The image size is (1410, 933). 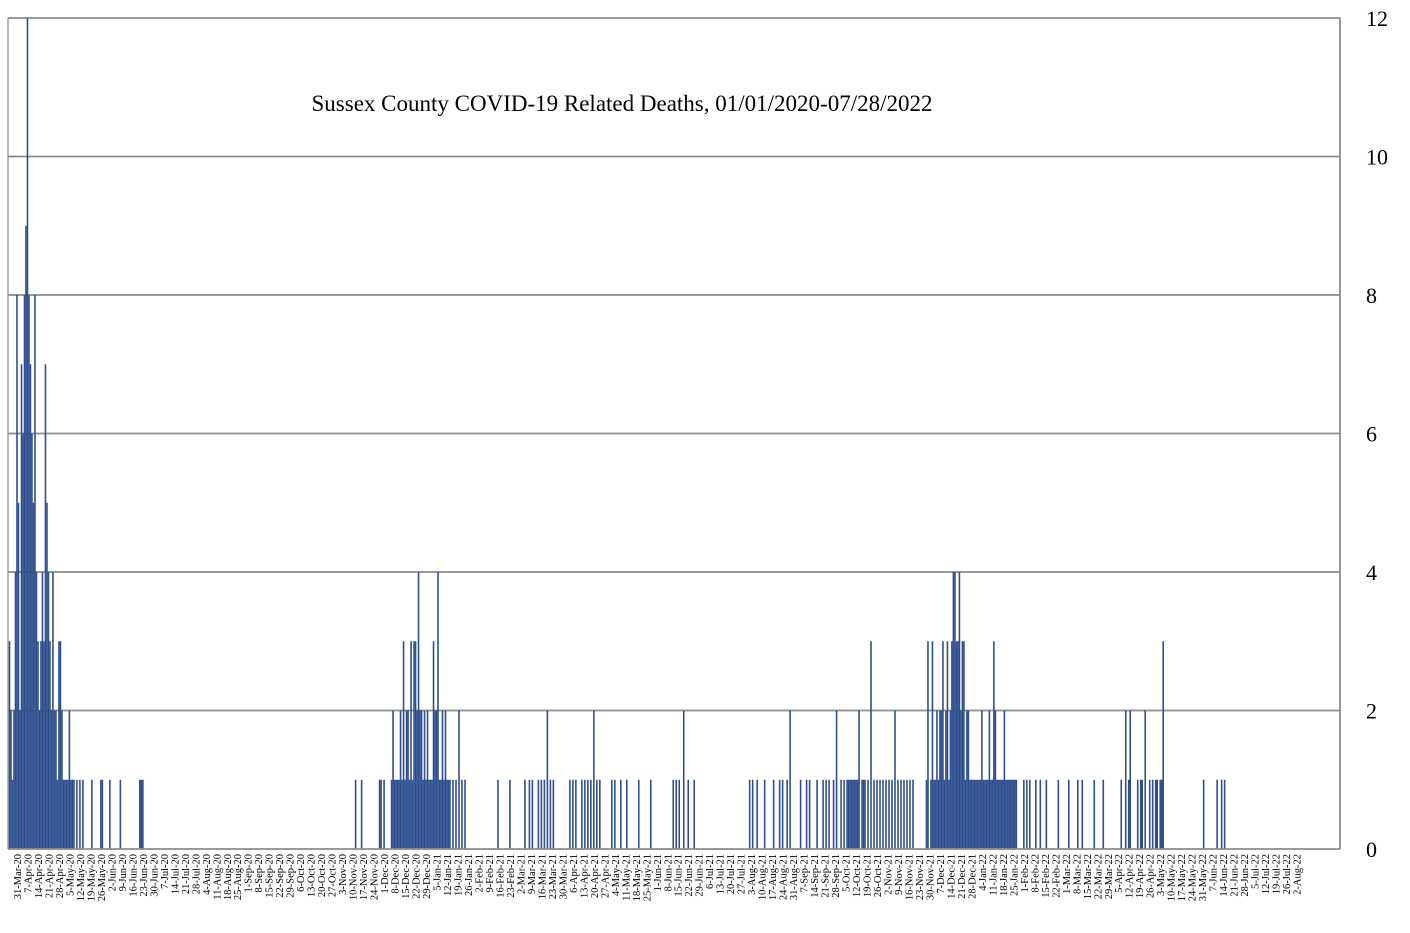 What do you see at coordinates (406, 876) in the screenshot?
I see `x-tick-label: 15-Dec-20` at bounding box center [406, 876].